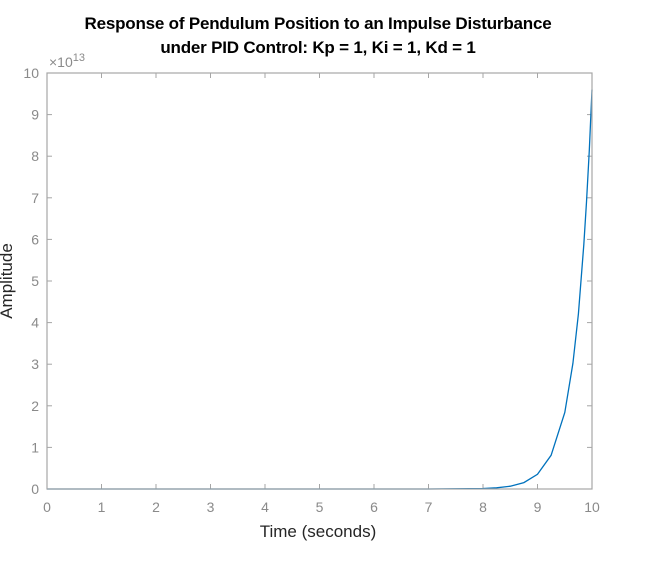 The image size is (663, 575). Describe the element at coordinates (35, 323) in the screenshot. I see `y-tick-label: 4` at that location.